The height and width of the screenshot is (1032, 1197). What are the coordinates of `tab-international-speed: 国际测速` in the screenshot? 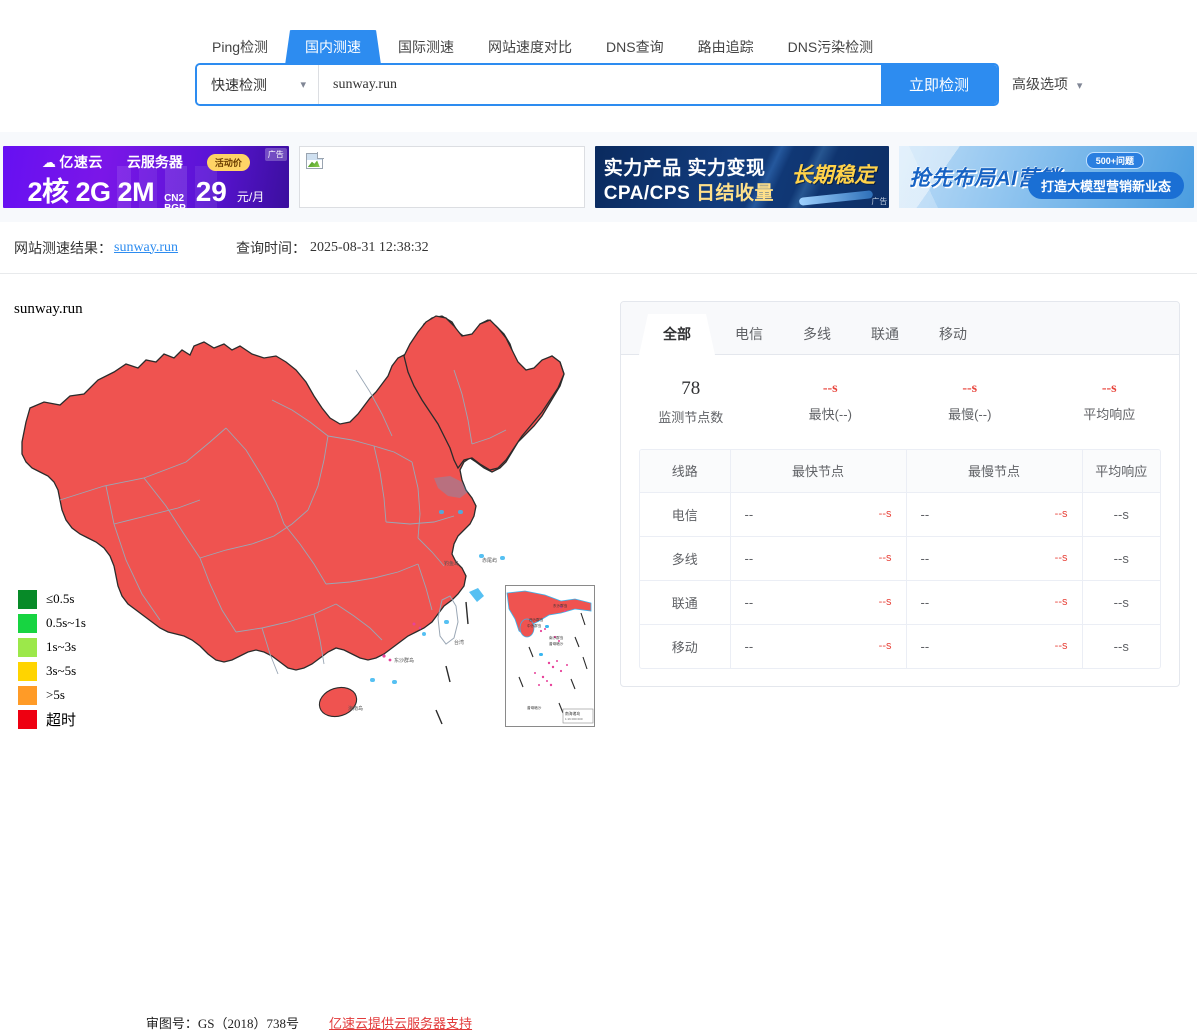 It's located at (426, 47).